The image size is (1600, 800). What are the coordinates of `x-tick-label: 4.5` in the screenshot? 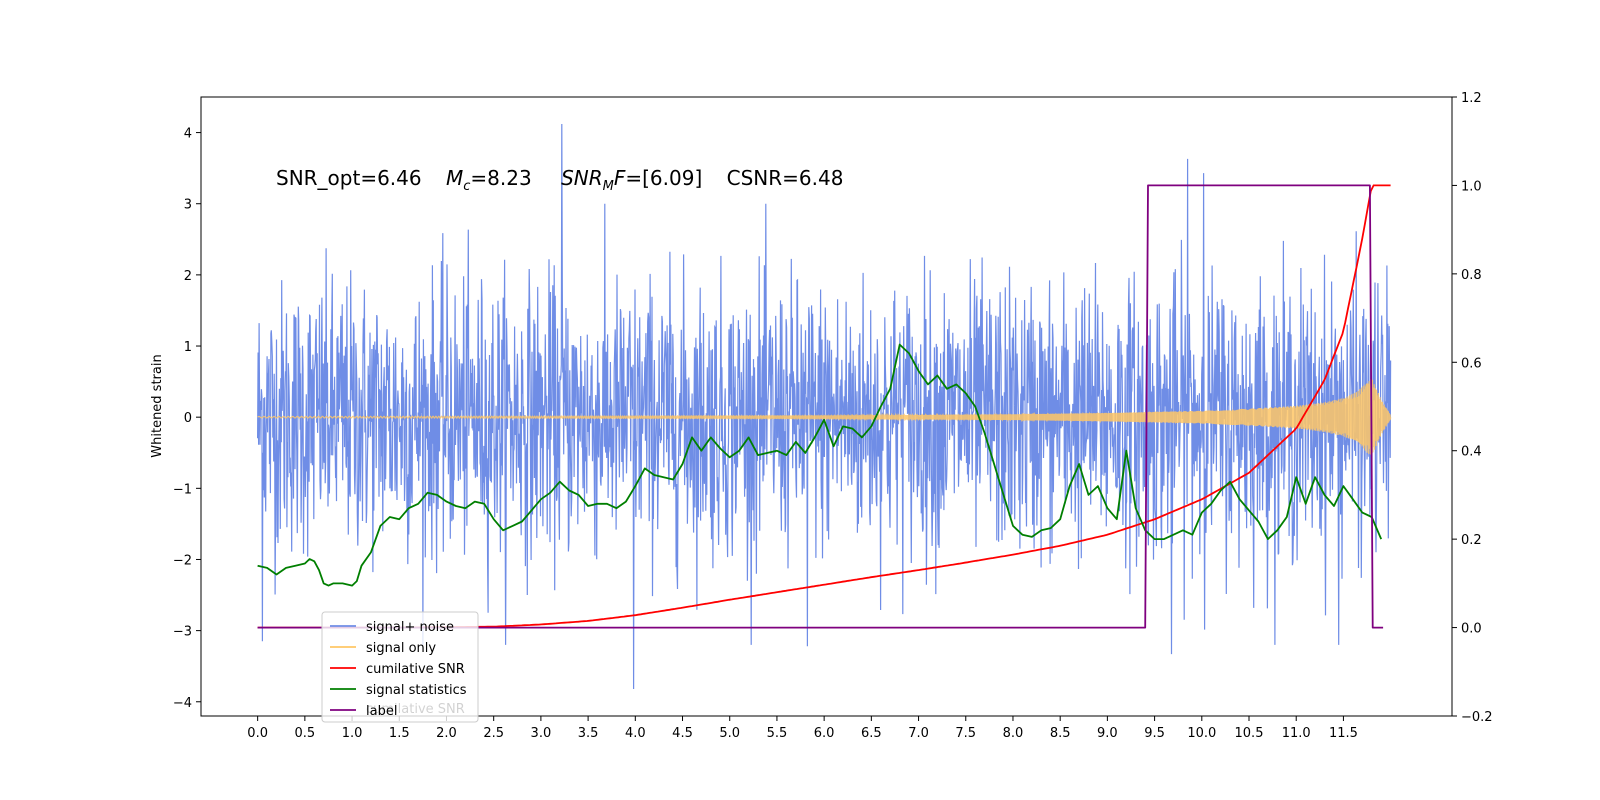 It's located at (682, 733).